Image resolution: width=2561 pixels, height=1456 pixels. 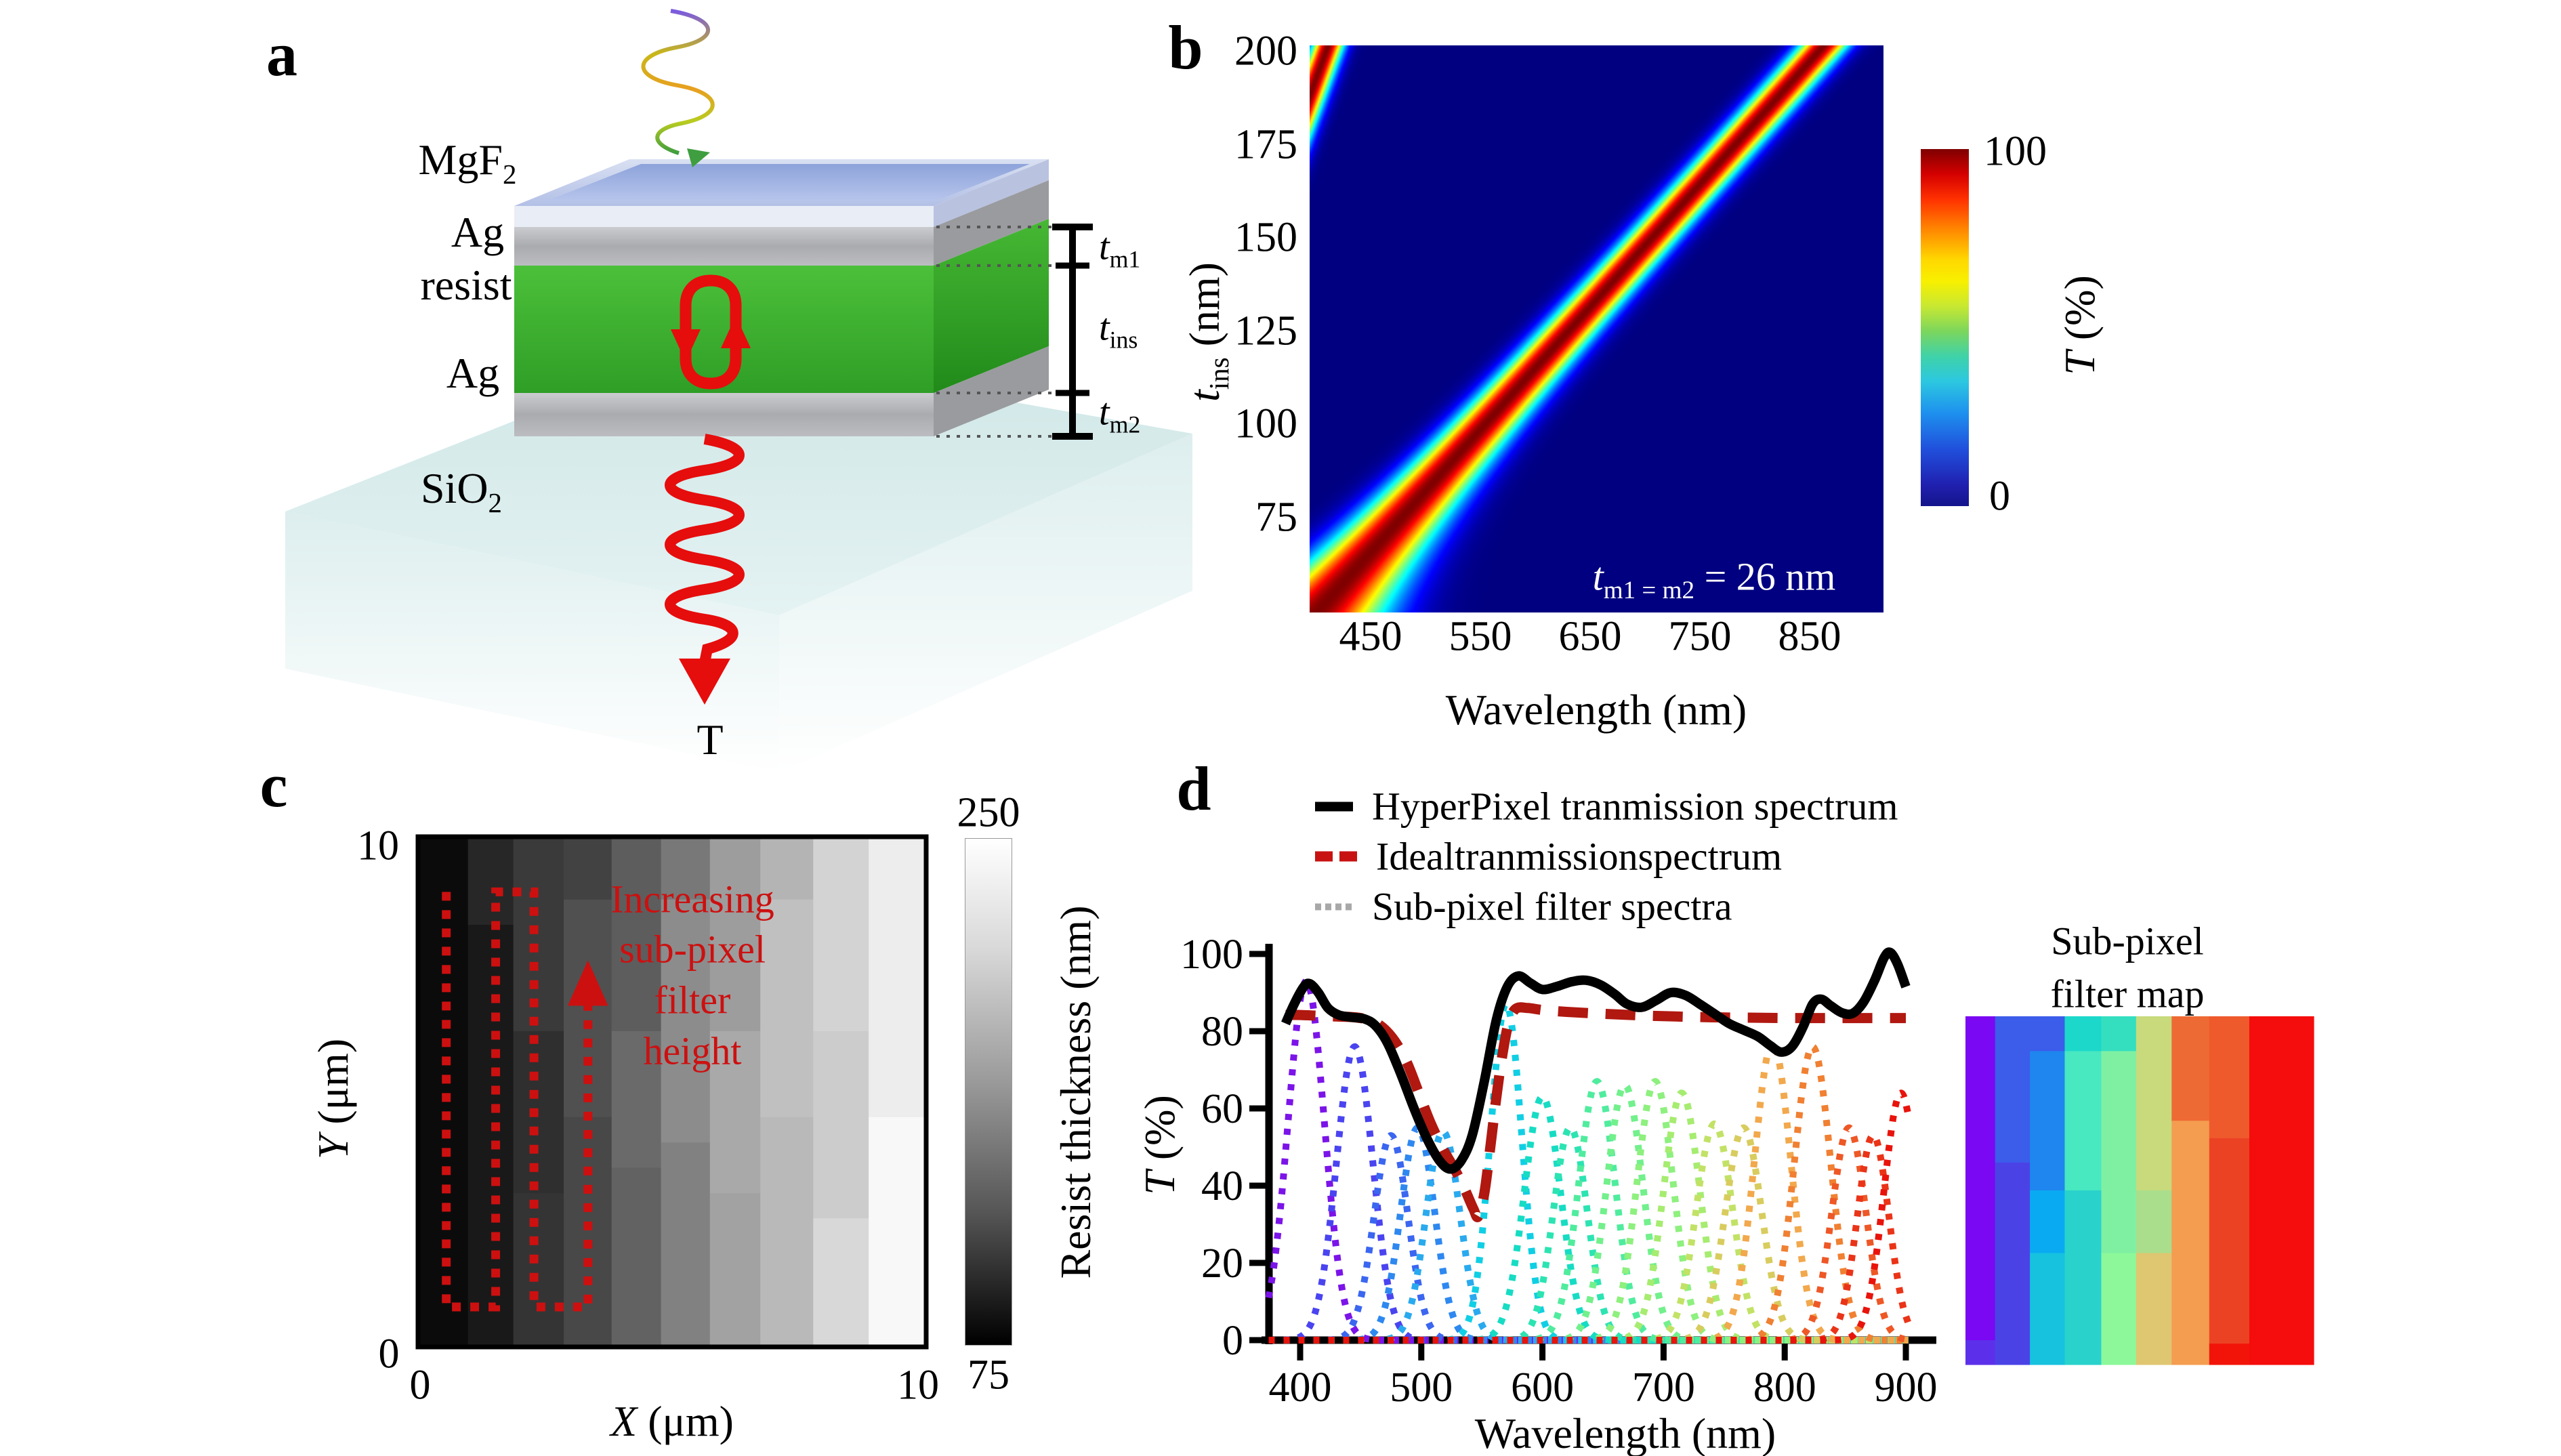 What do you see at coordinates (672, 1421) in the screenshot?
I see `panel-c-xlabel: X (μm)` at bounding box center [672, 1421].